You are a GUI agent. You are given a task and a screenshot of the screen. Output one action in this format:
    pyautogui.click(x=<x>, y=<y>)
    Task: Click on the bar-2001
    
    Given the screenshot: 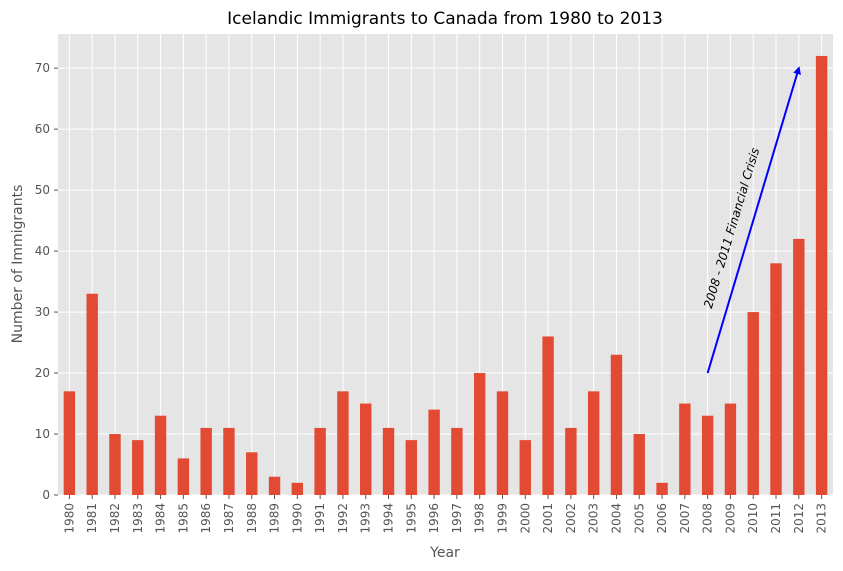 What is the action you would take?
    pyautogui.click(x=548, y=415)
    